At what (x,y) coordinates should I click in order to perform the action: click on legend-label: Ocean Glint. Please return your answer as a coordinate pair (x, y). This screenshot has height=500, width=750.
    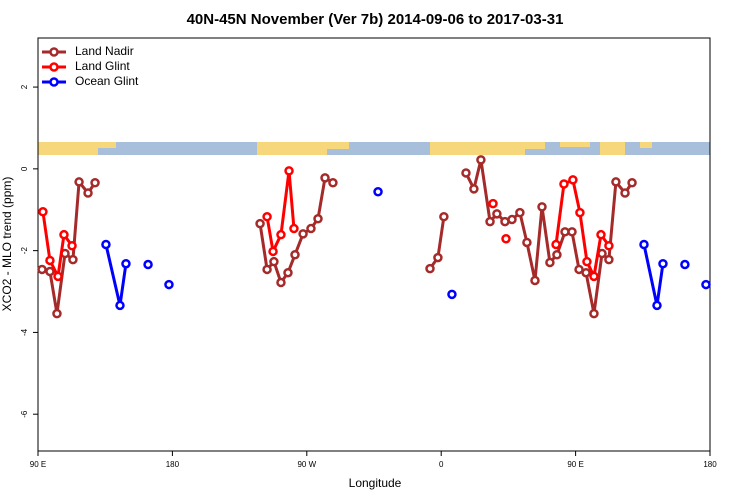
    Looking at the image, I should click on (107, 81).